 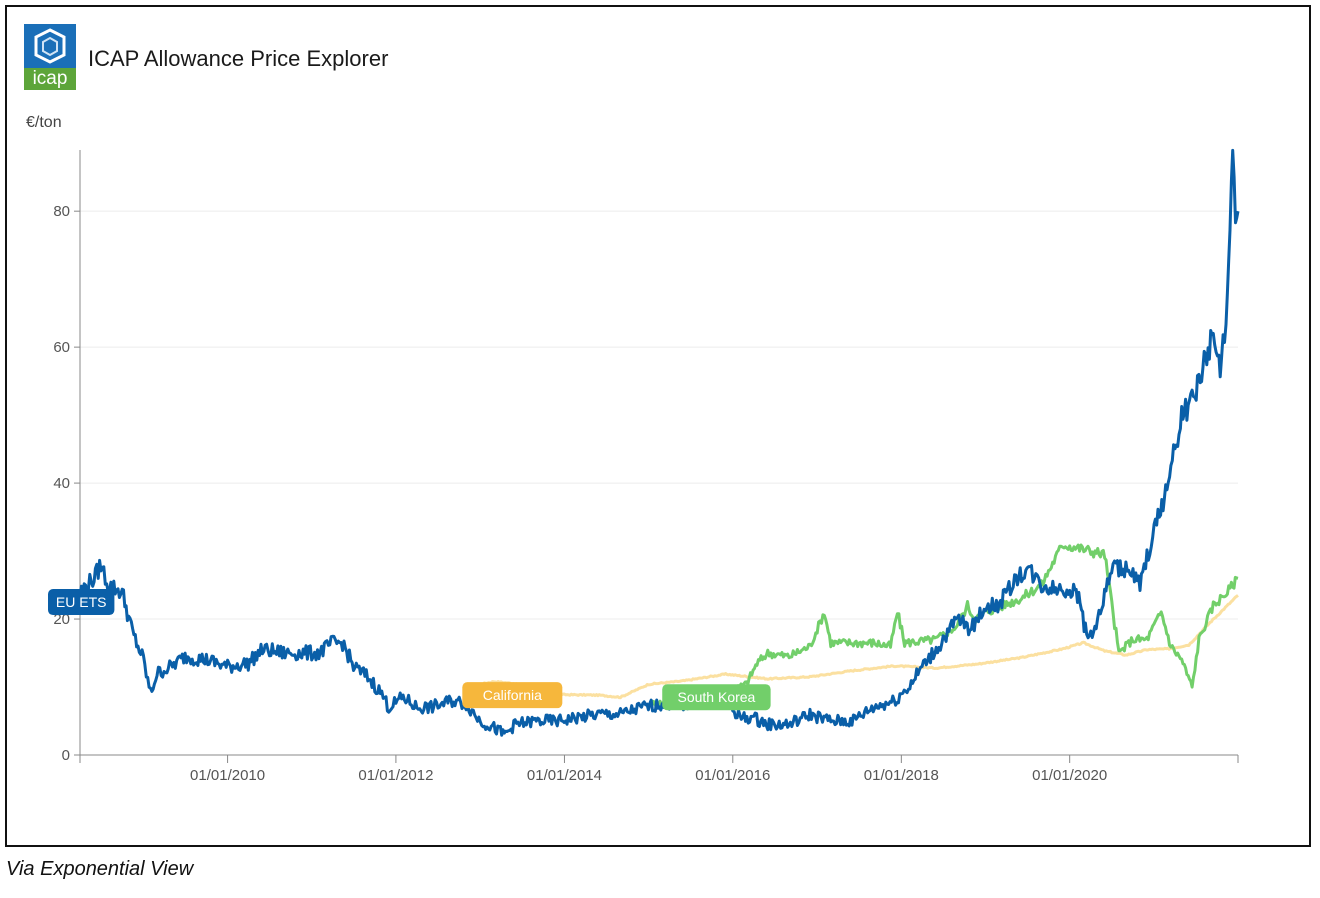 What do you see at coordinates (901, 775) in the screenshot?
I see `x-tick-label: 01/01/2018` at bounding box center [901, 775].